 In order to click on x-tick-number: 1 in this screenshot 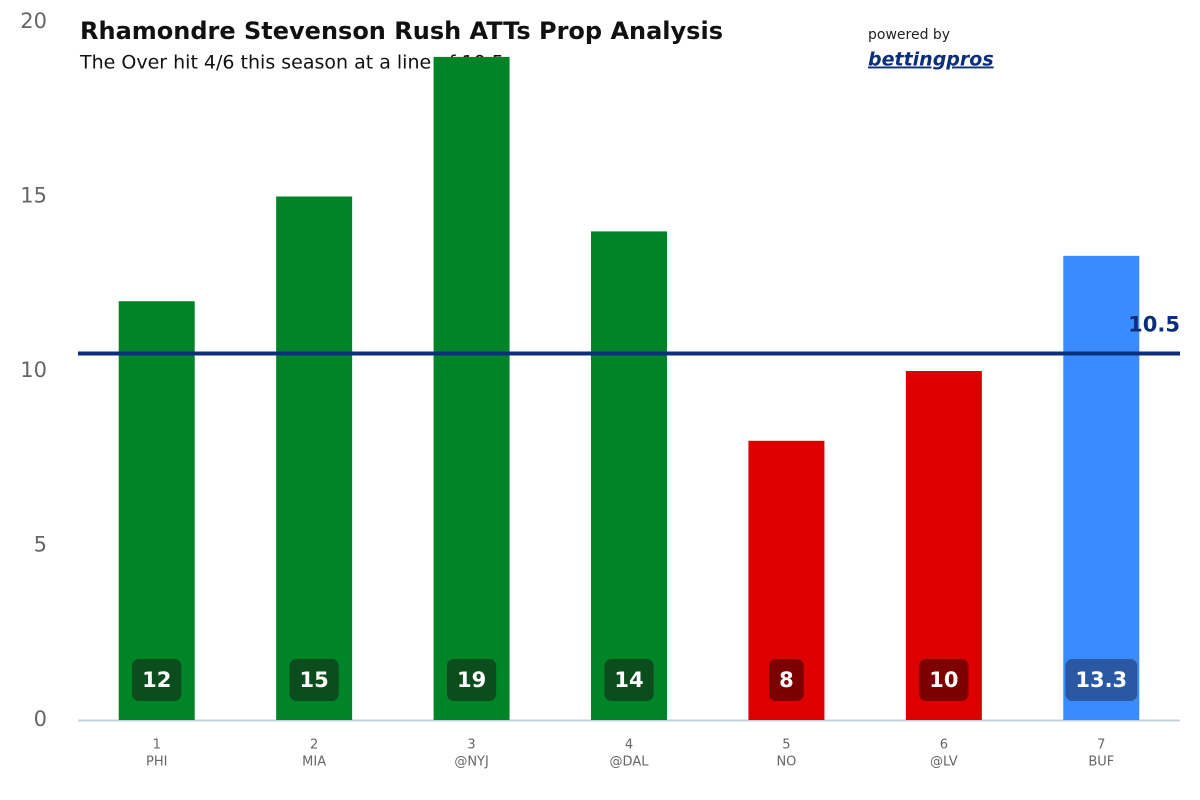, I will do `click(157, 745)`.